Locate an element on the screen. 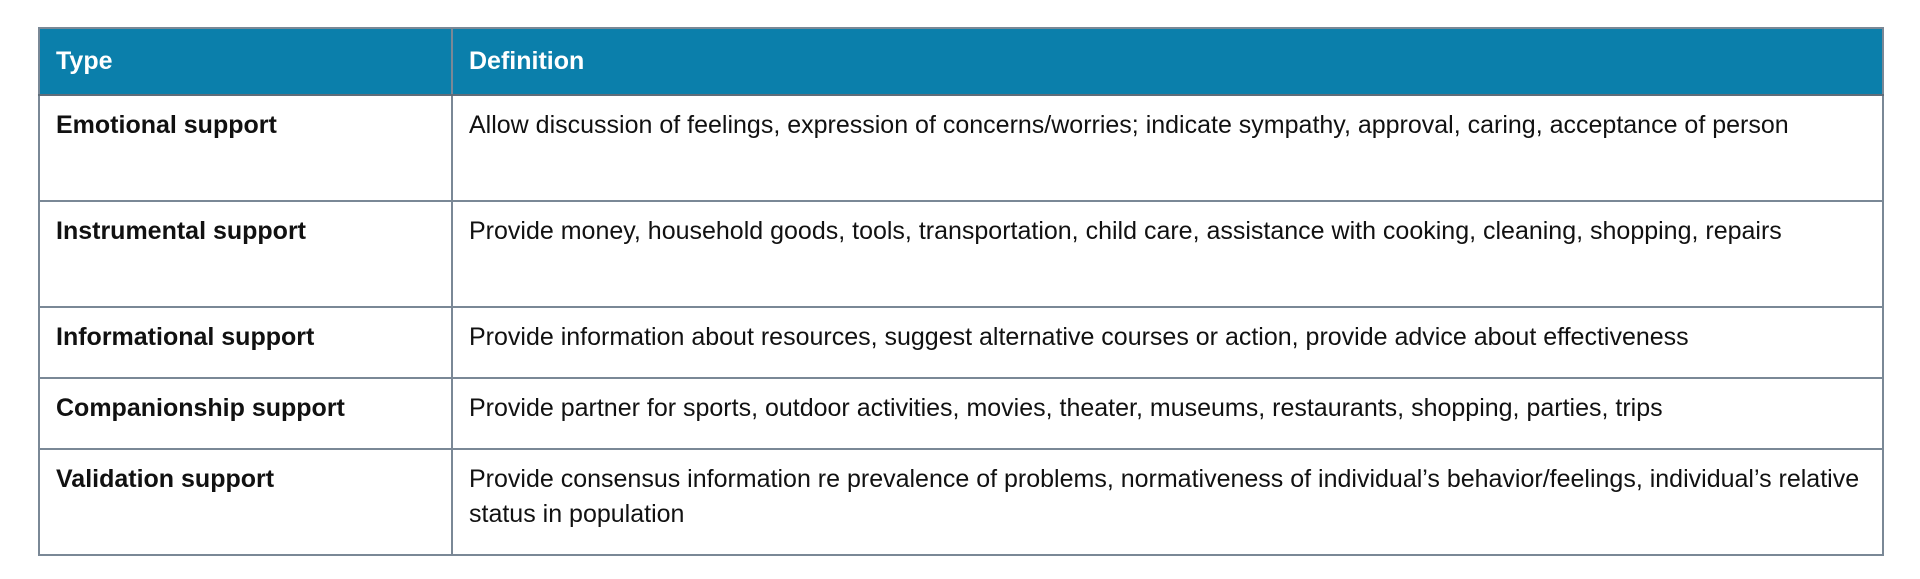 This screenshot has height=579, width=1920. type-cell: Informational support is located at coordinates (245, 342).